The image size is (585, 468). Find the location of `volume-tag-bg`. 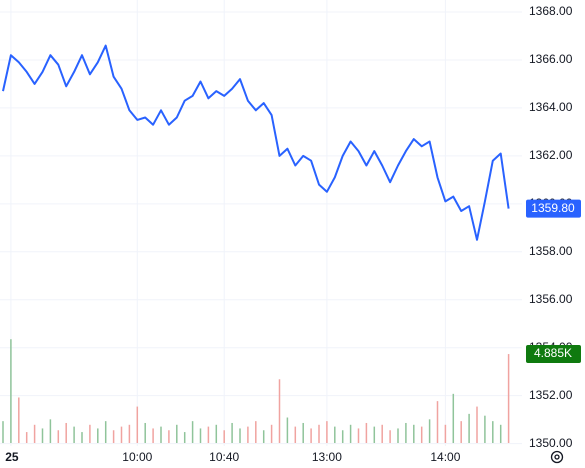

volume-tag-bg is located at coordinates (553, 354).